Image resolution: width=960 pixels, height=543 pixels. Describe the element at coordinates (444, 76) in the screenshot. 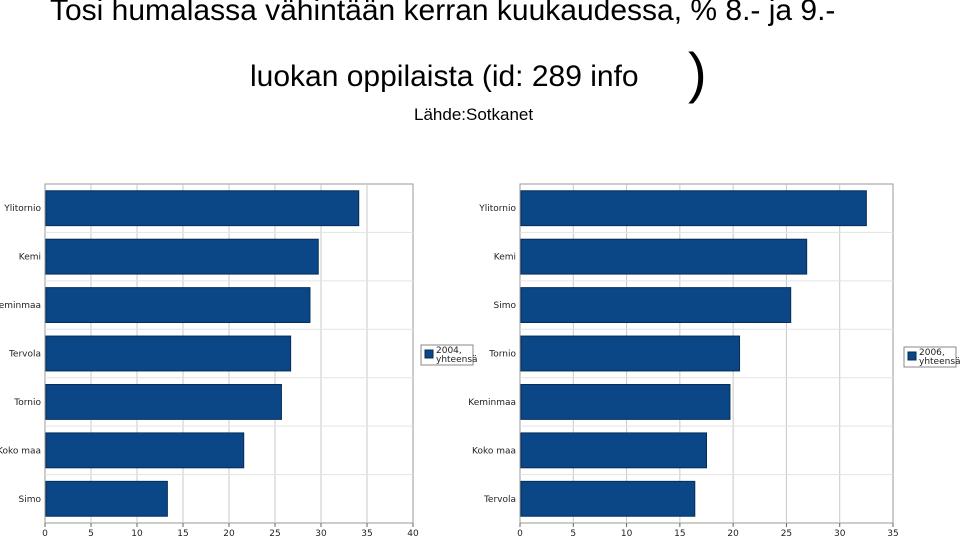

I see `page-title-line2: luokan oppilaista (id: 289 info` at that location.